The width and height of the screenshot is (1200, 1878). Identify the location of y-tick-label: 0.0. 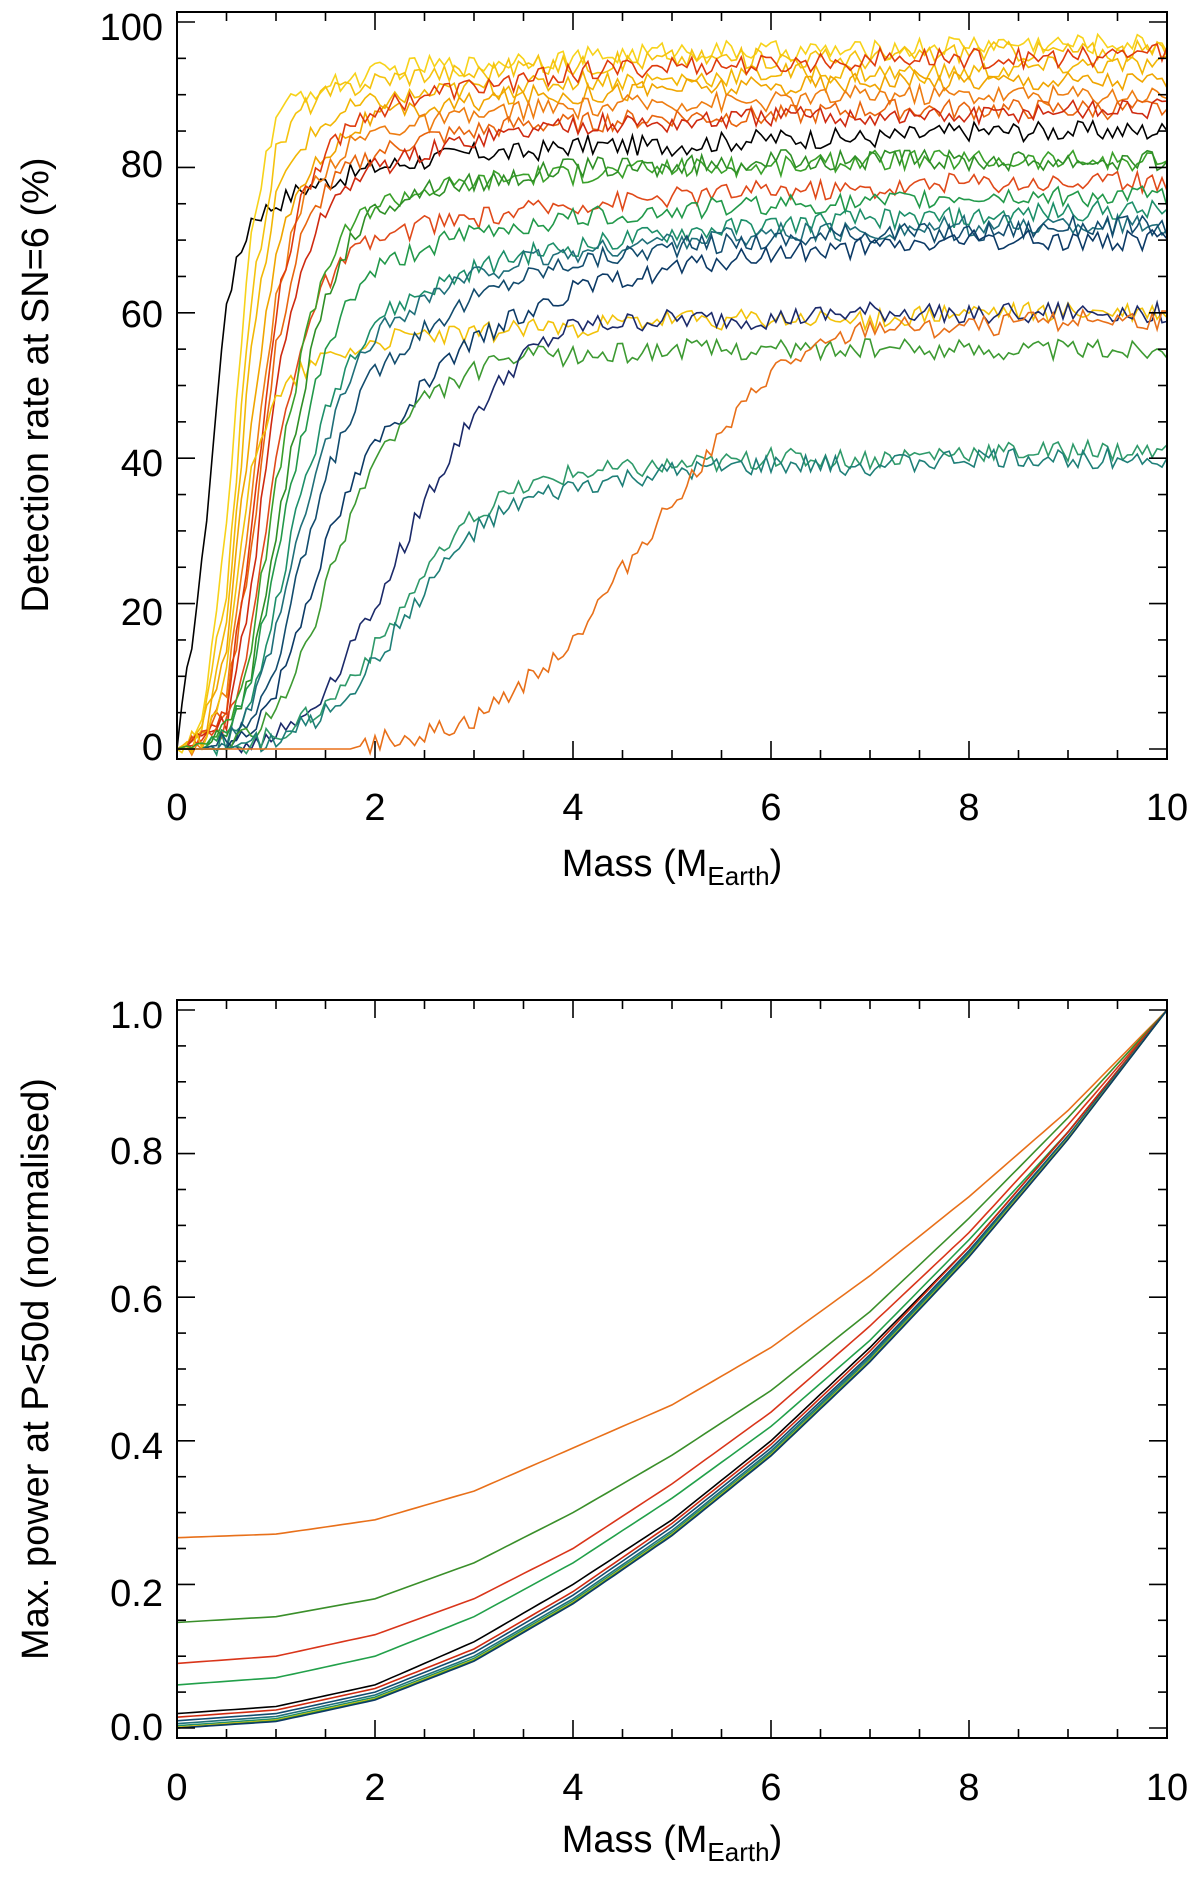
(136, 1728).